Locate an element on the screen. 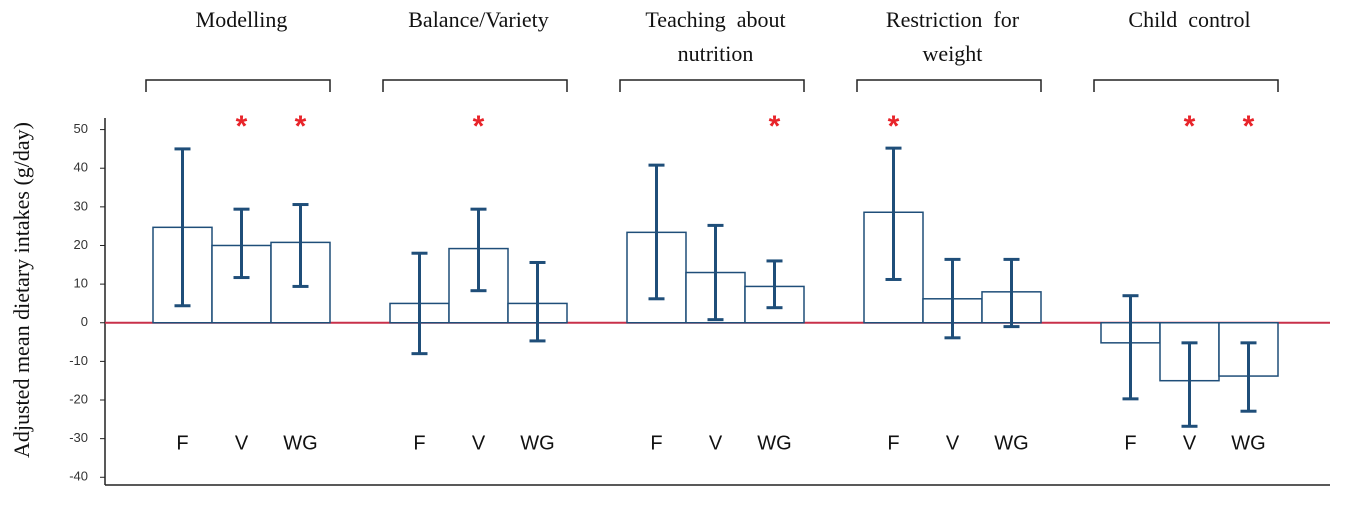  group-label: Balance/Variety is located at coordinates (478, 19).